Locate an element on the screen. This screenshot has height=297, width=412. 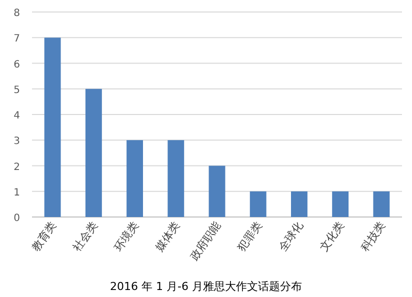
y-tick-label: 3 is located at coordinates (17, 142).